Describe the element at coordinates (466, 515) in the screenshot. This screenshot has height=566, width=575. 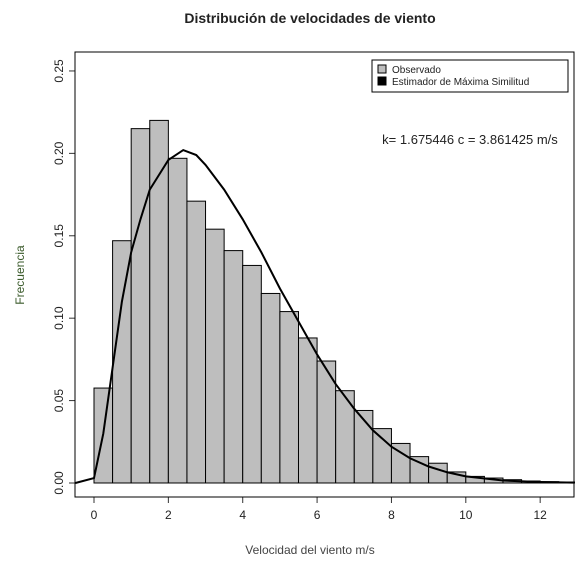
I see `x-tick-label: 10` at that location.